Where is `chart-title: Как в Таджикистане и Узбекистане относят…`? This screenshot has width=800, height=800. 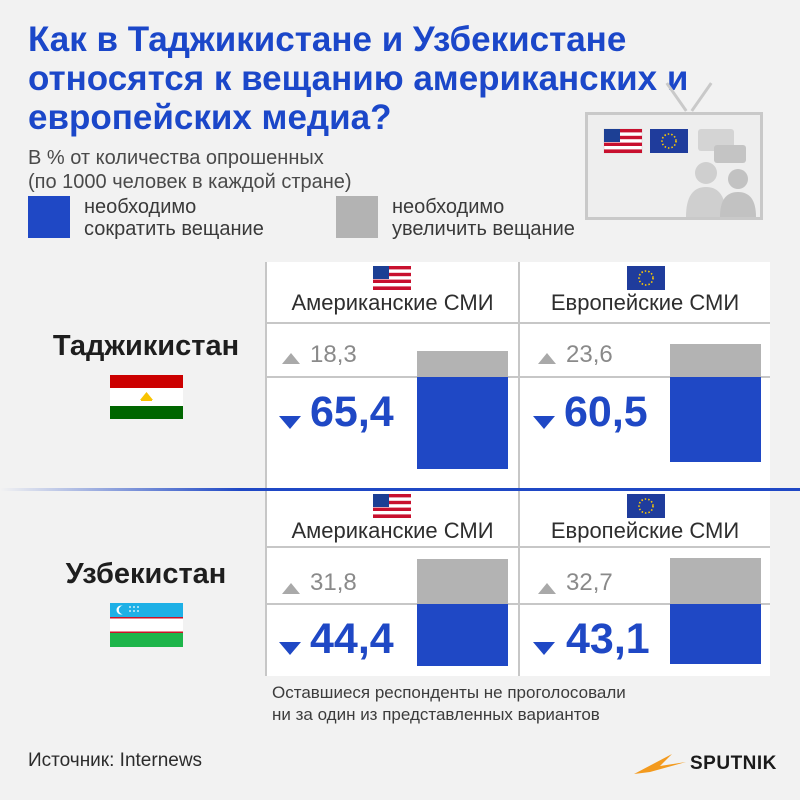
chart-title: Как в Таджикистане и Узбекистане относят… is located at coordinates (358, 78).